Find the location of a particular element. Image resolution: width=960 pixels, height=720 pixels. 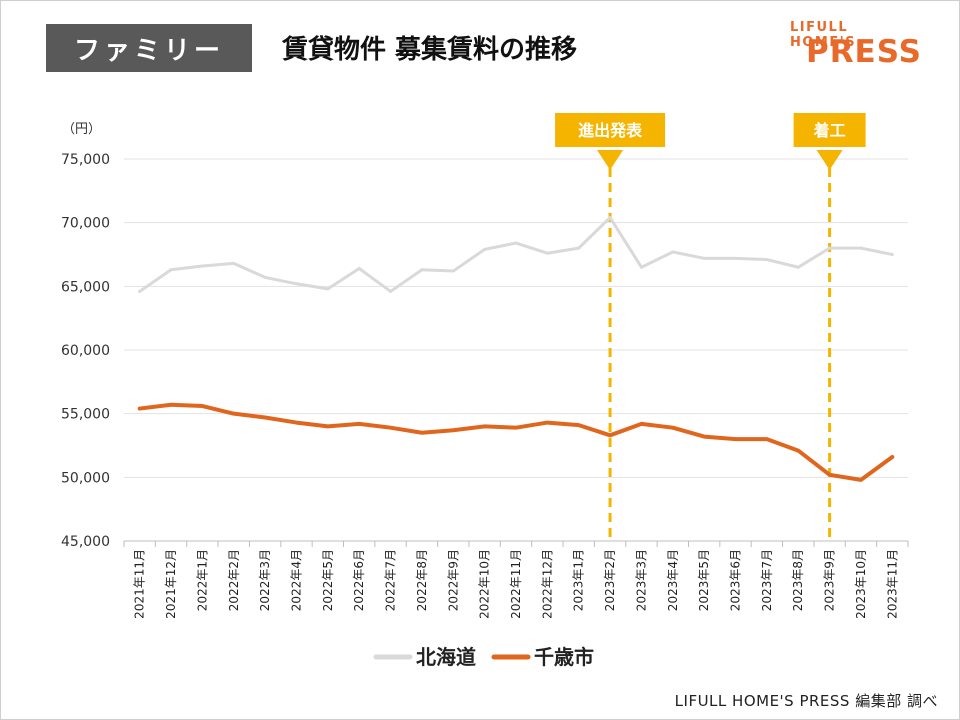

x-tick-label: 2023年9月 is located at coordinates (830, 580).